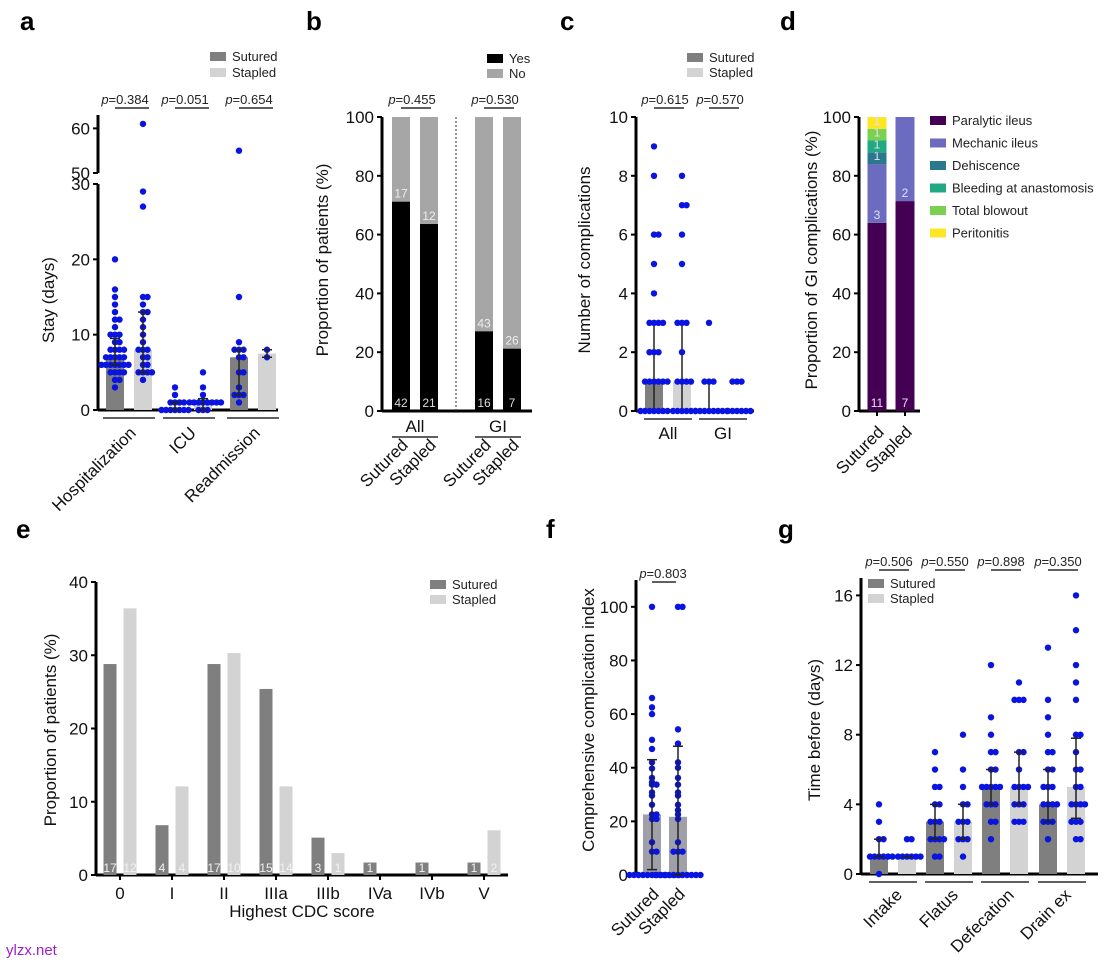 The height and width of the screenshot is (966, 1116). I want to click on y-axis-title: Stay (days), so click(48, 300).